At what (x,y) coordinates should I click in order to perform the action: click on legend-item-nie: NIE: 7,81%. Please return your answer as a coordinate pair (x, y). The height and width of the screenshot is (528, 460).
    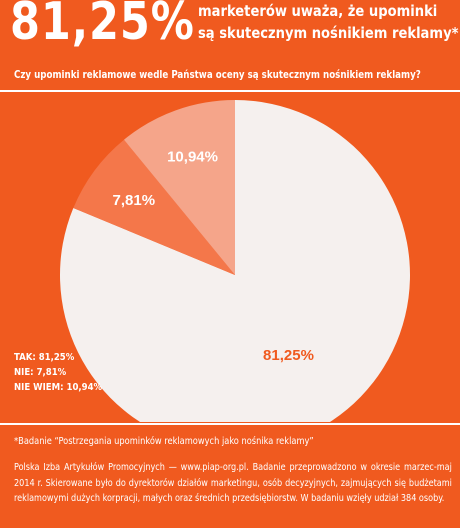
    Looking at the image, I should click on (40, 372).